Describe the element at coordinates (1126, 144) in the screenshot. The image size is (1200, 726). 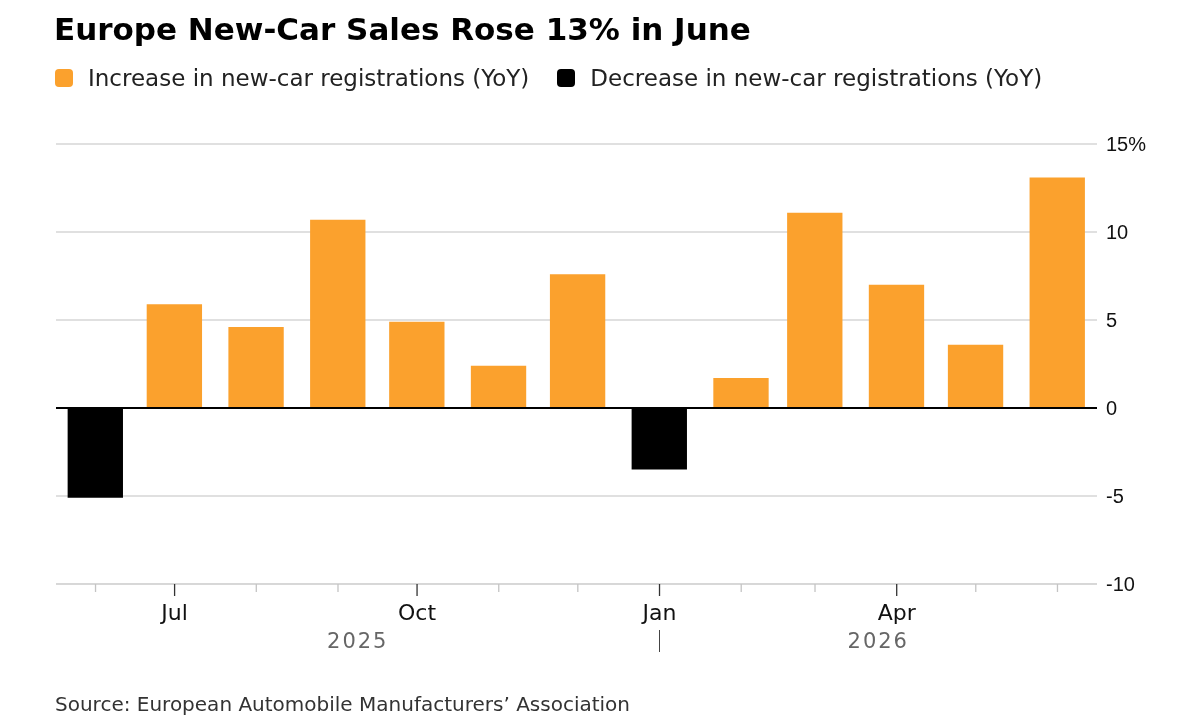
I see `y-tick-label: 15%` at that location.